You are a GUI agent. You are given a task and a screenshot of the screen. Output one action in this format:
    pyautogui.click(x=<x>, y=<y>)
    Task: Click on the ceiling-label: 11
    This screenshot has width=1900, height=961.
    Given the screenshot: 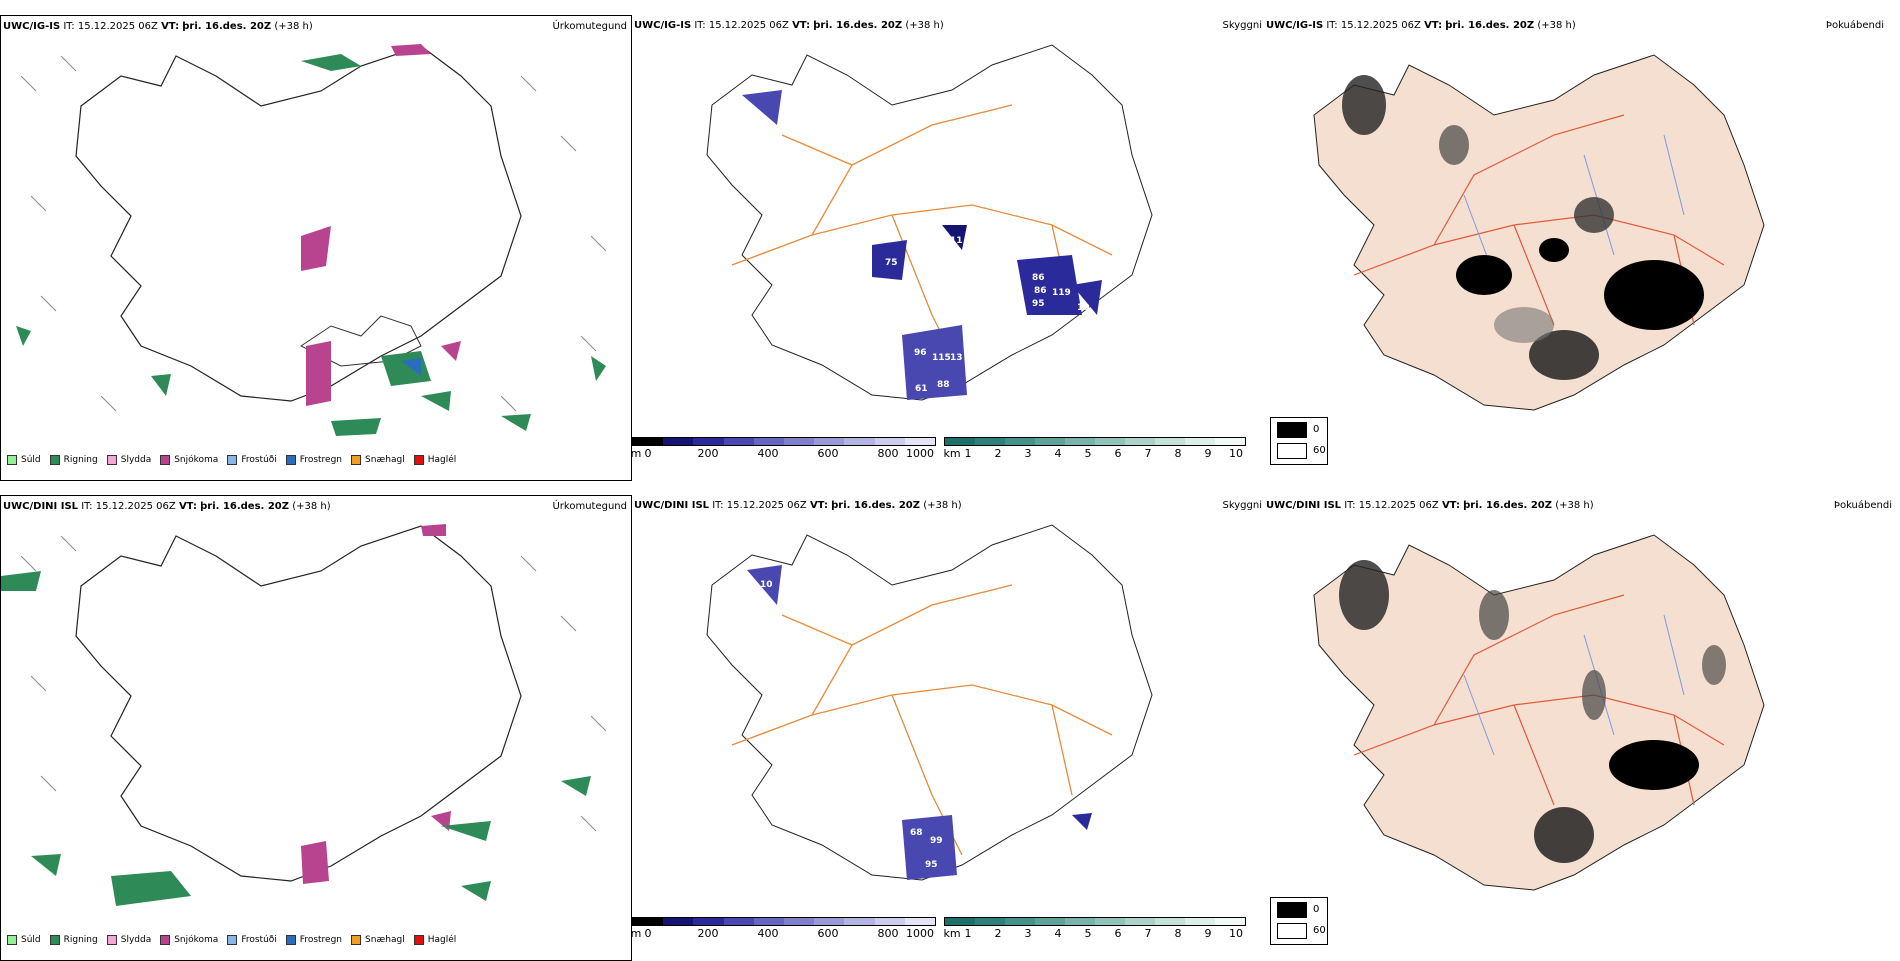 What is the action you would take?
    pyautogui.click(x=956, y=241)
    